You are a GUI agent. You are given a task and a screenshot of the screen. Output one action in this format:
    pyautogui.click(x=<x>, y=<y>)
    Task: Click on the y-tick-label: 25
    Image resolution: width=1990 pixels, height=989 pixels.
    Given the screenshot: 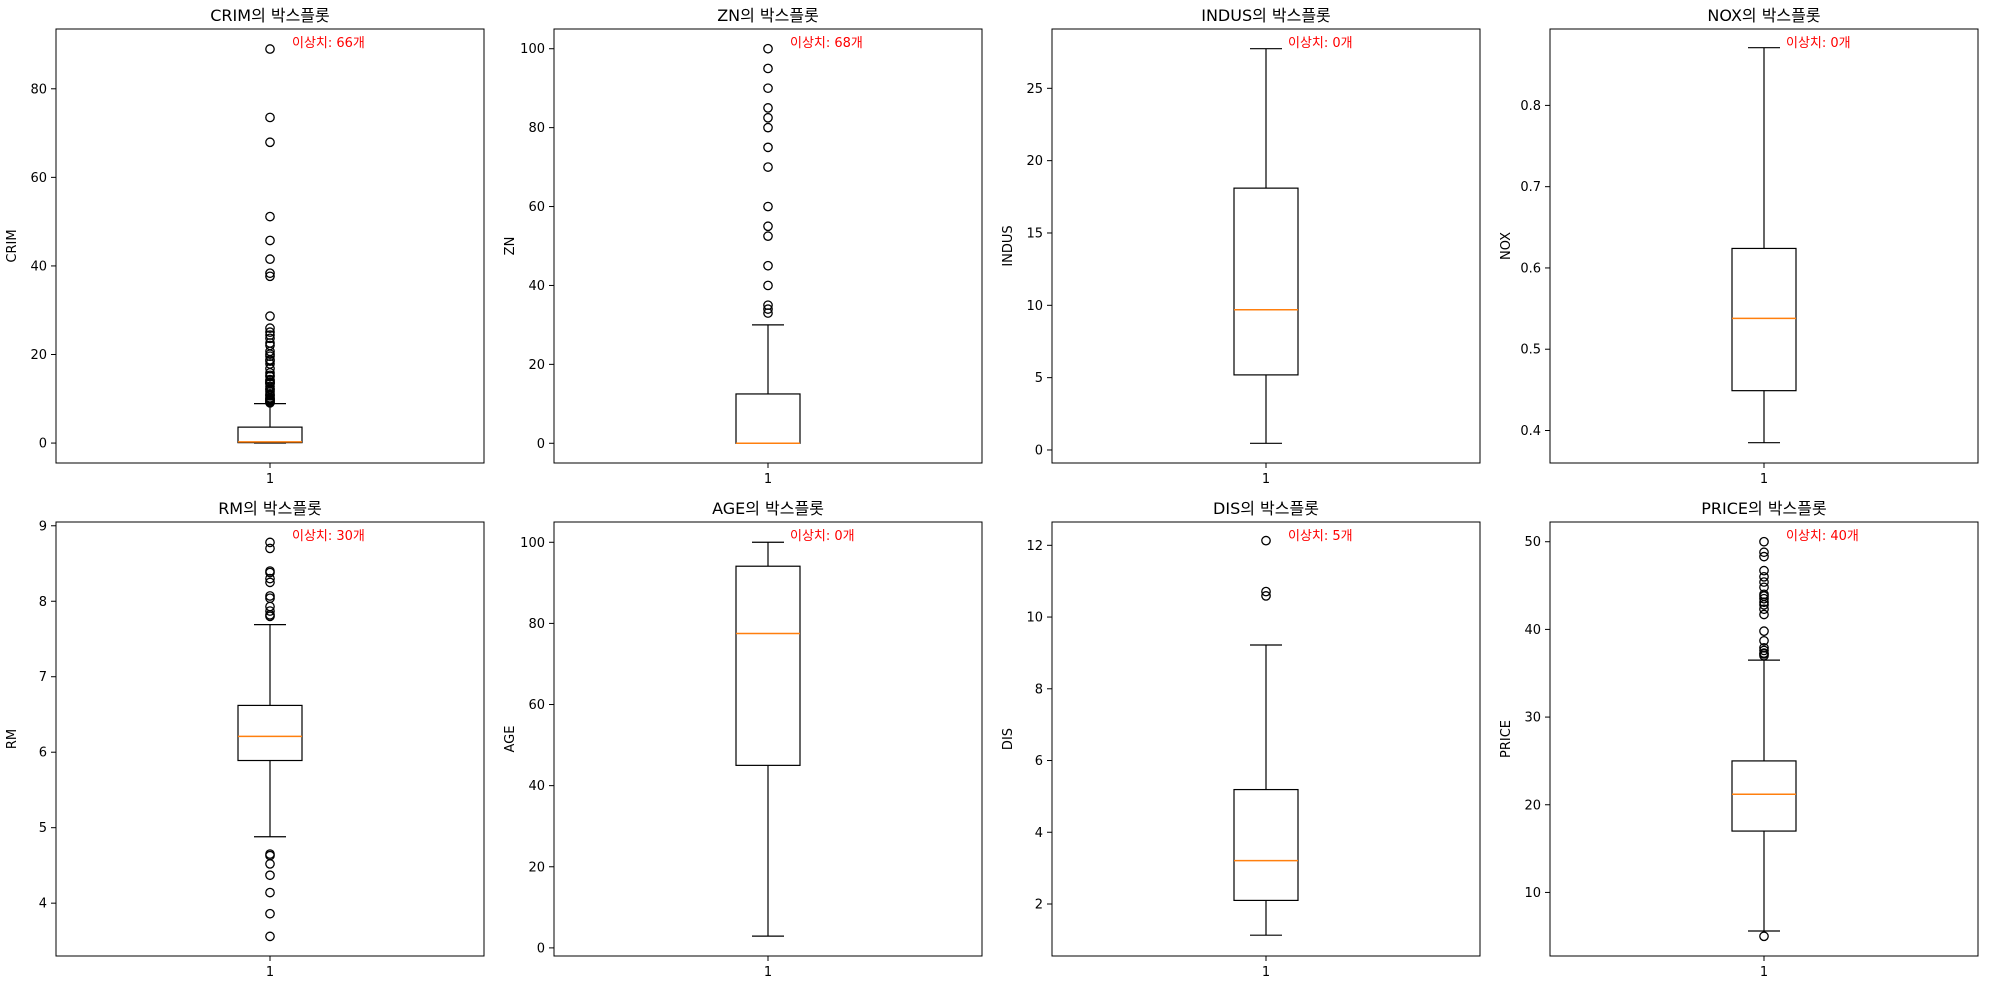 What is the action you would take?
    pyautogui.click(x=1034, y=89)
    